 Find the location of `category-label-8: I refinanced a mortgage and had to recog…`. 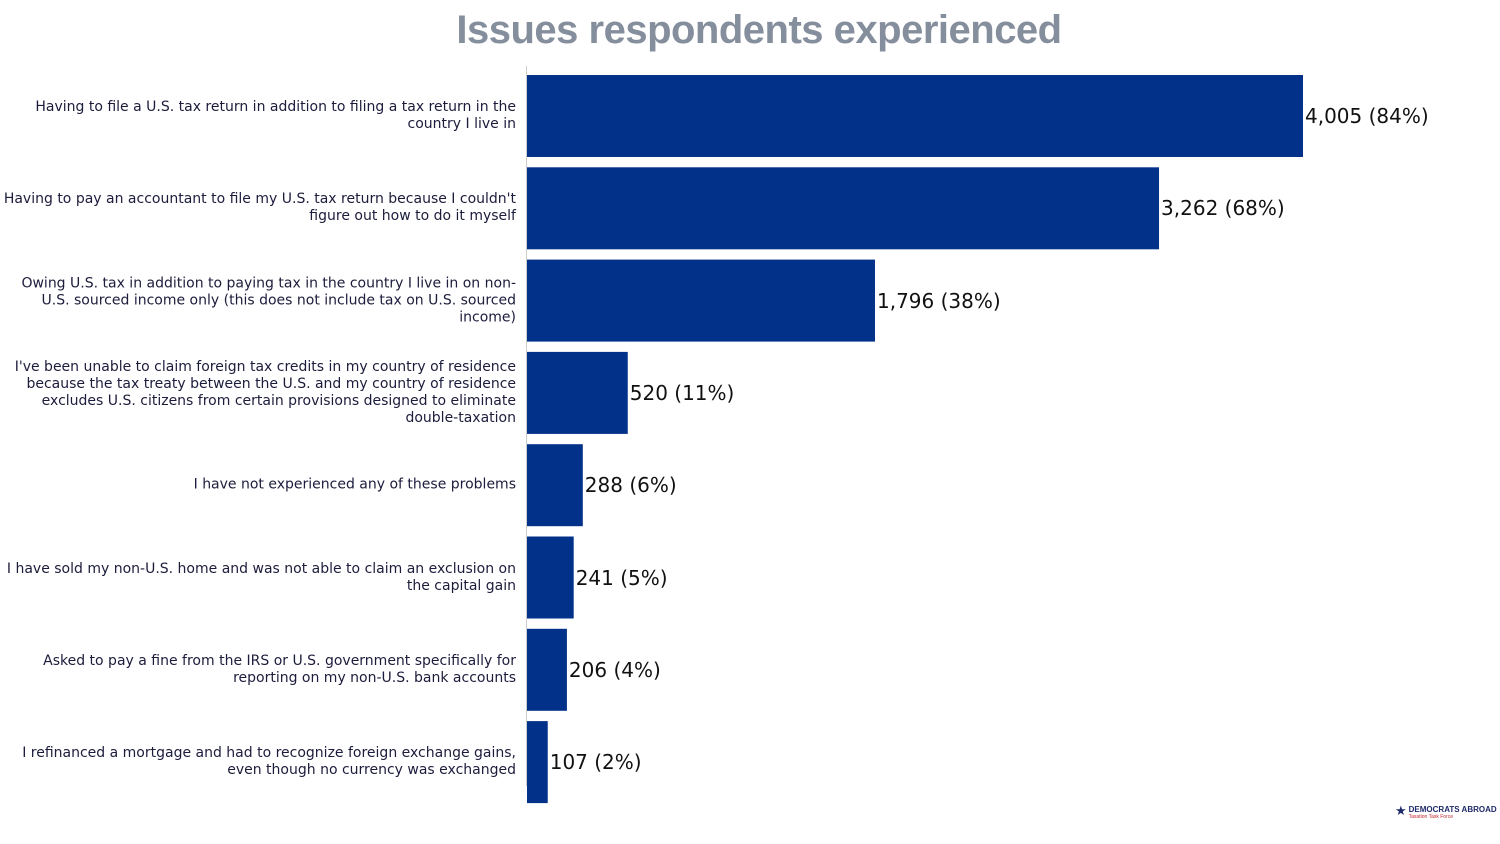

category-label-8: I refinanced a mortgage and had to recog… is located at coordinates (269, 762).